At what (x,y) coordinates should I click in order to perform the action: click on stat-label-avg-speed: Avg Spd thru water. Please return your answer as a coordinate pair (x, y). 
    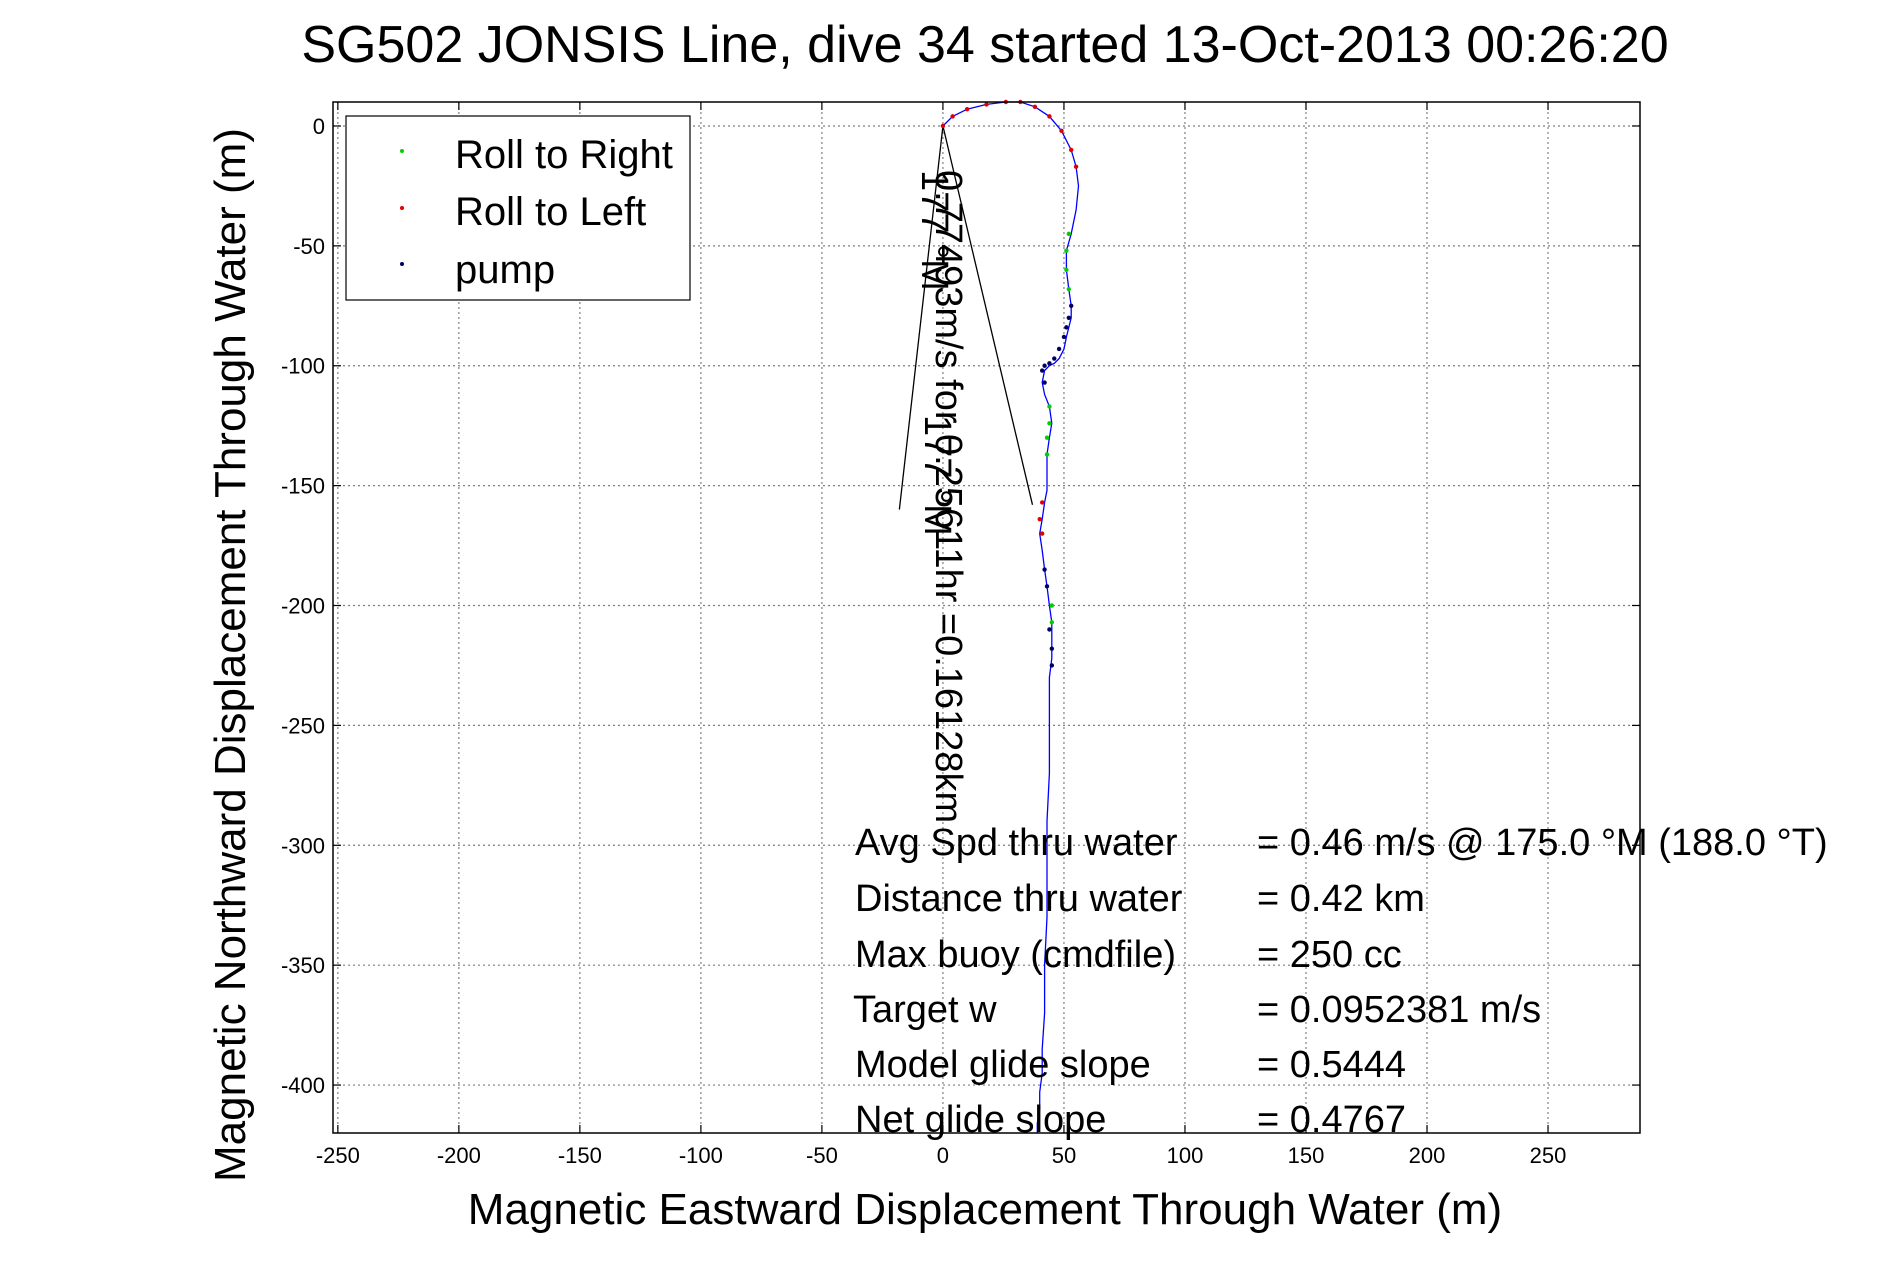
    Looking at the image, I should click on (1016, 843).